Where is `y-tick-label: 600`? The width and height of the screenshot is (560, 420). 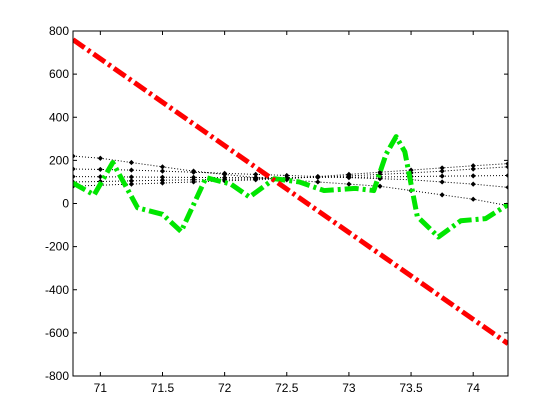 y-tick-label: 600 is located at coordinates (59, 74).